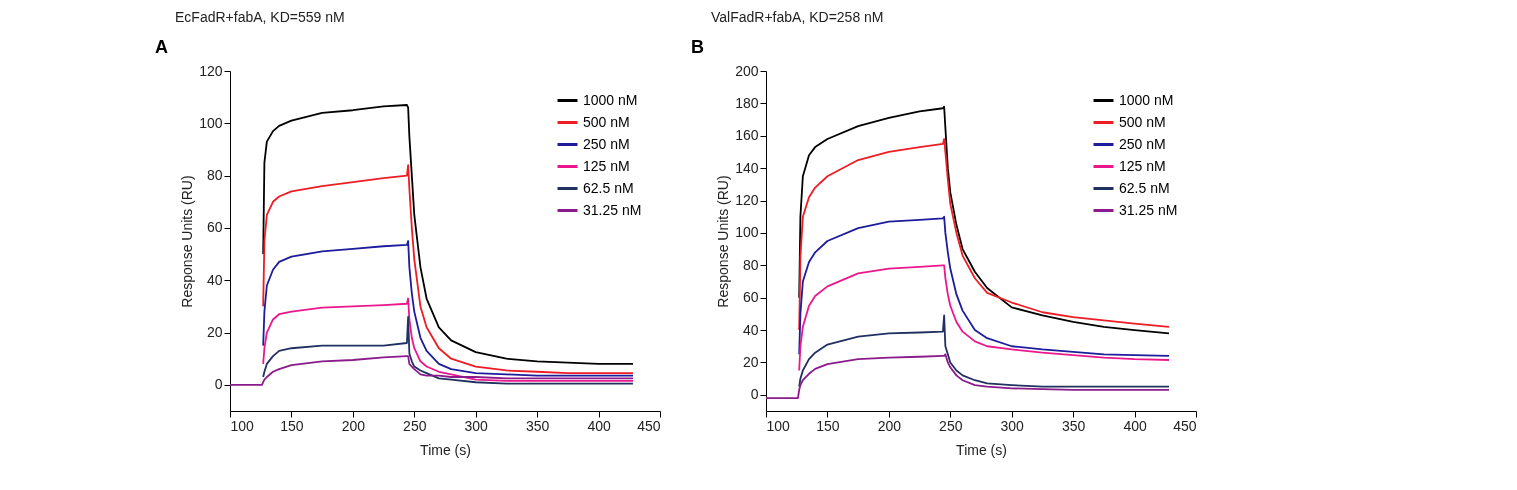  I want to click on text: B, so click(697, 47).